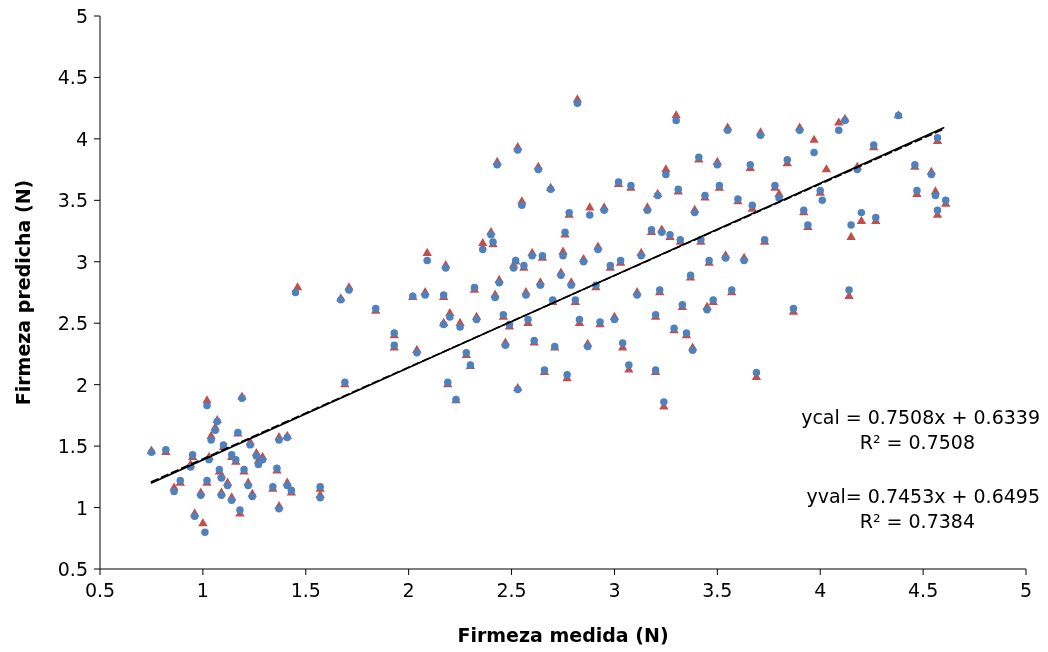 This screenshot has width=1048, height=652. I want to click on x-tick-label: 1.5, so click(305, 590).